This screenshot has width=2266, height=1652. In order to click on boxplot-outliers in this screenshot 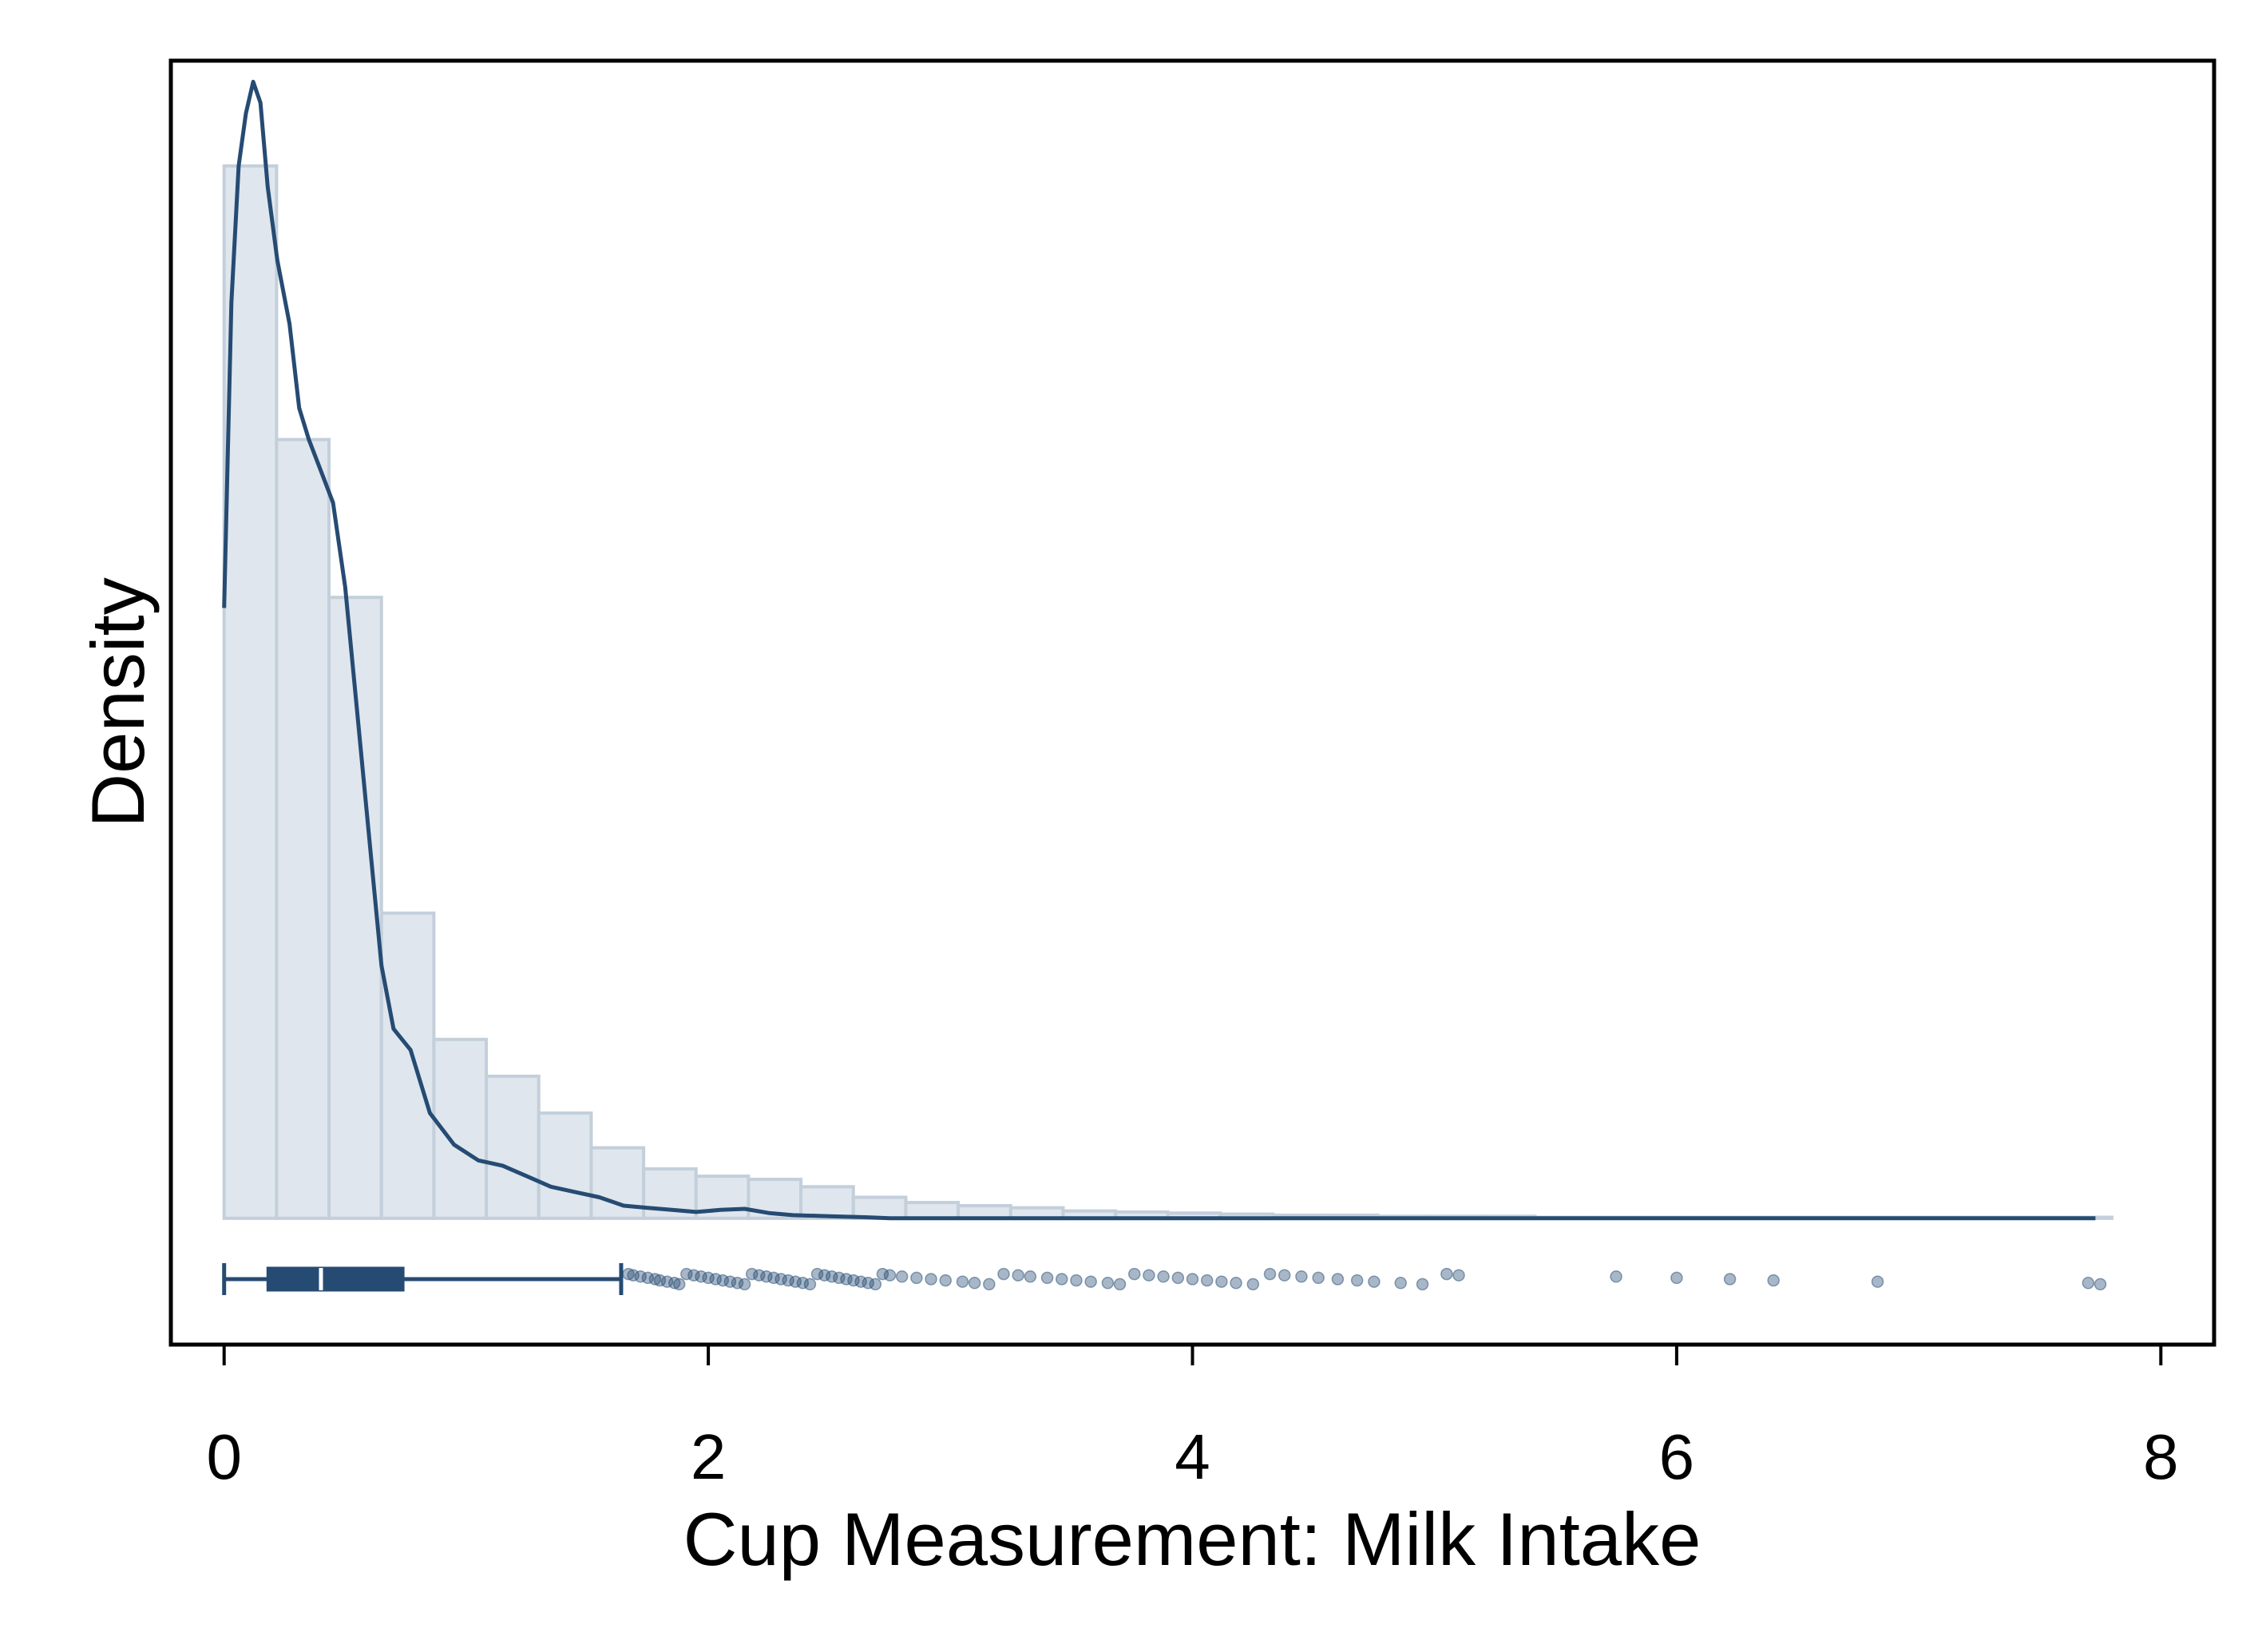, I will do `click(1365, 1279)`.